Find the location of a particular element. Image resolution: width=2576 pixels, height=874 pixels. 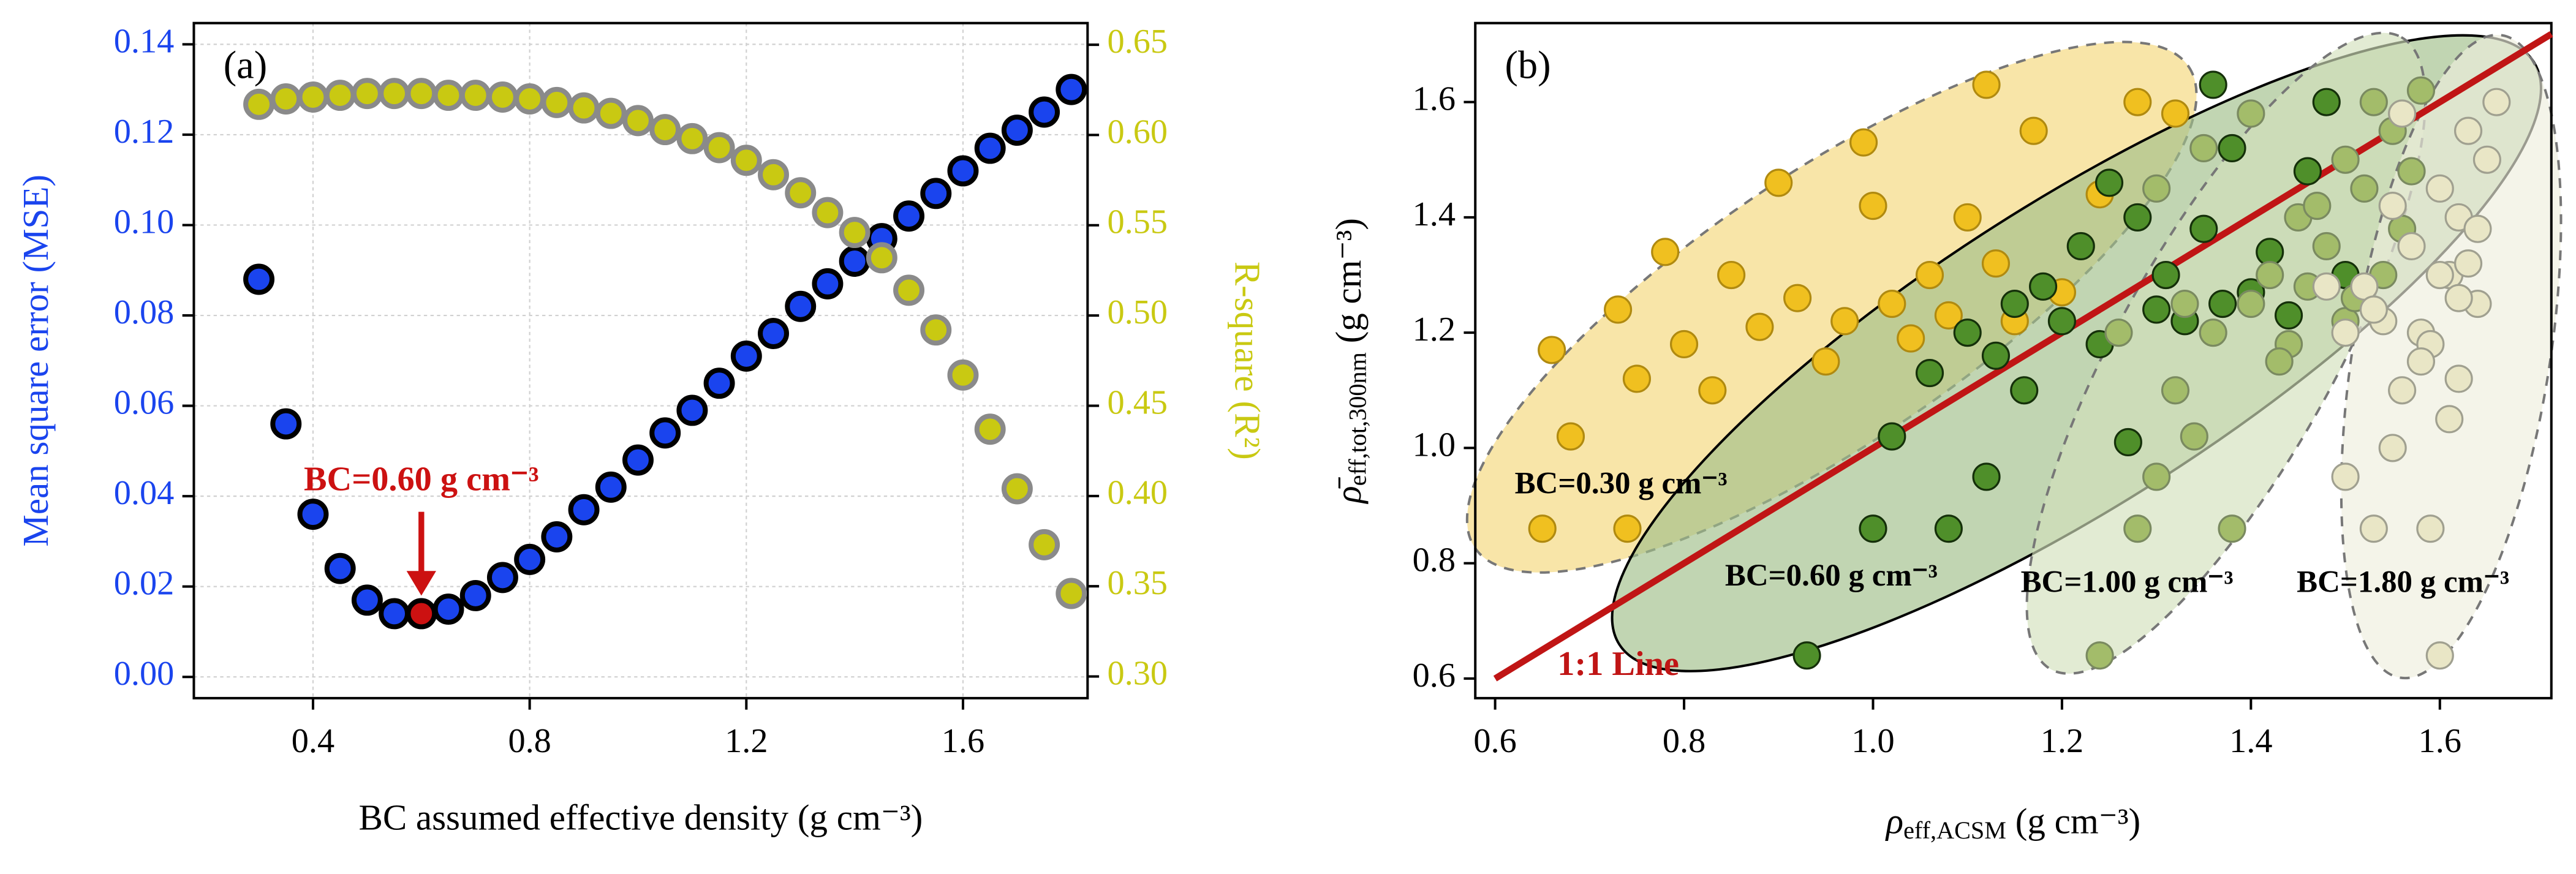

annotation-text: BC=0.60 g cm⁻³ is located at coordinates (421, 479).